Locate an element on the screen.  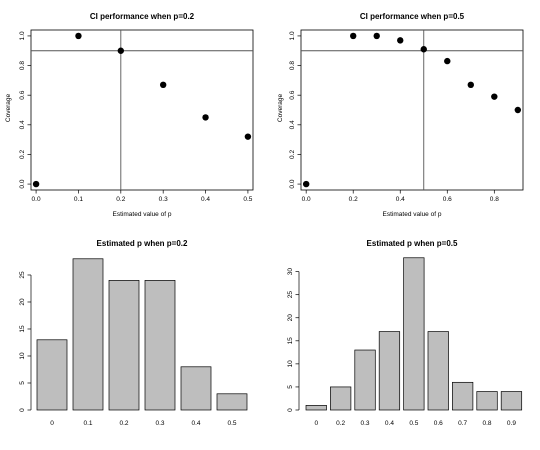
x-tick-label: 0.7 is located at coordinates (462, 423).